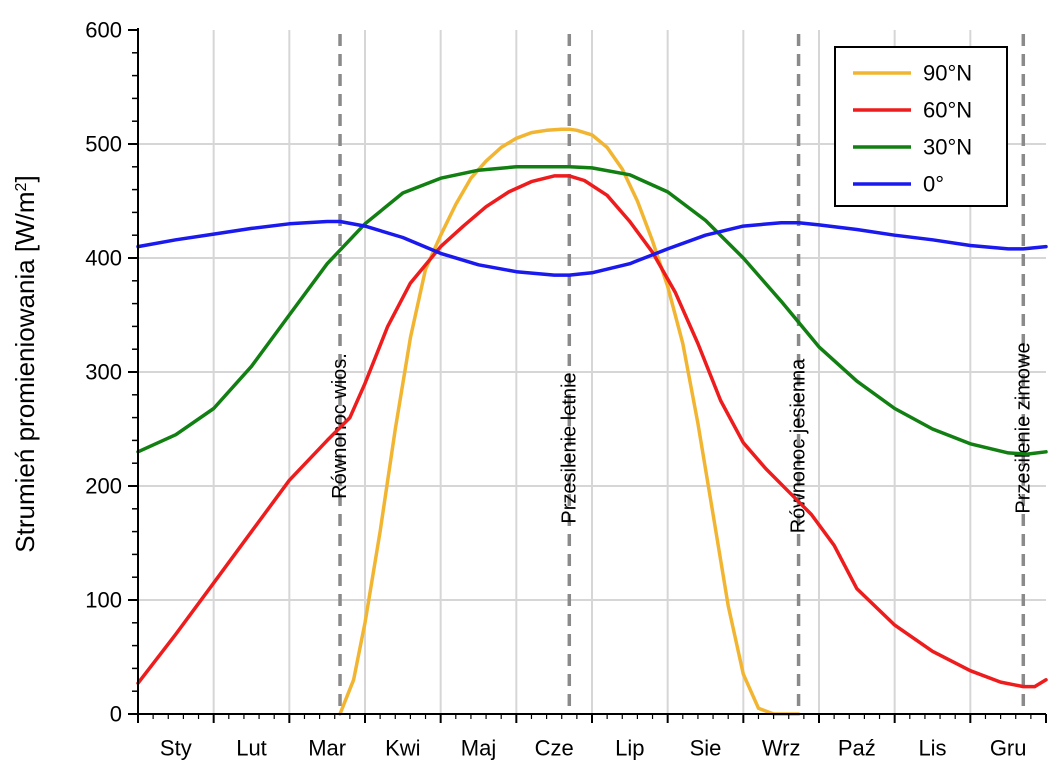  What do you see at coordinates (116, 714) in the screenshot?
I see `y-tick-label: 0` at bounding box center [116, 714].